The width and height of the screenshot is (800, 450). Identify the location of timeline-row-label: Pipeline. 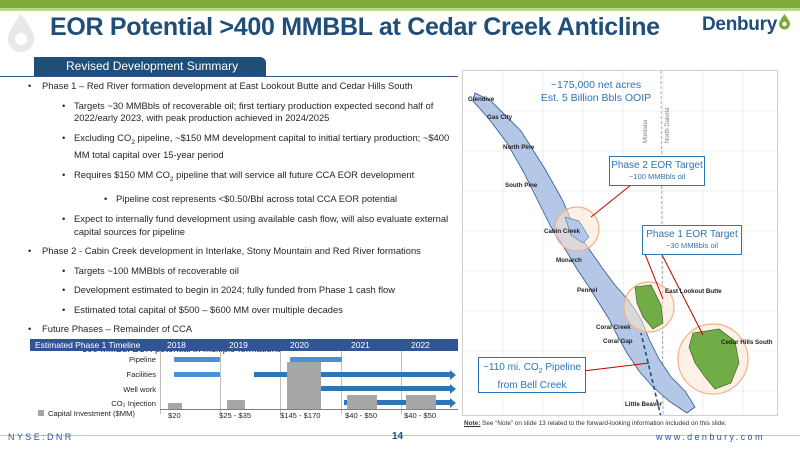
(142, 359).